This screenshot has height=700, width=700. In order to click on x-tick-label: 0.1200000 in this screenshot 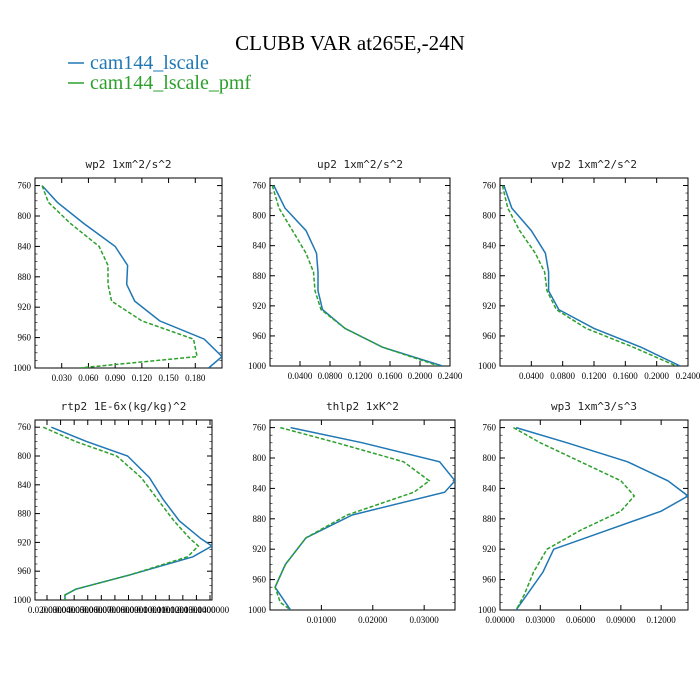, I will do `click(183, 610)`.